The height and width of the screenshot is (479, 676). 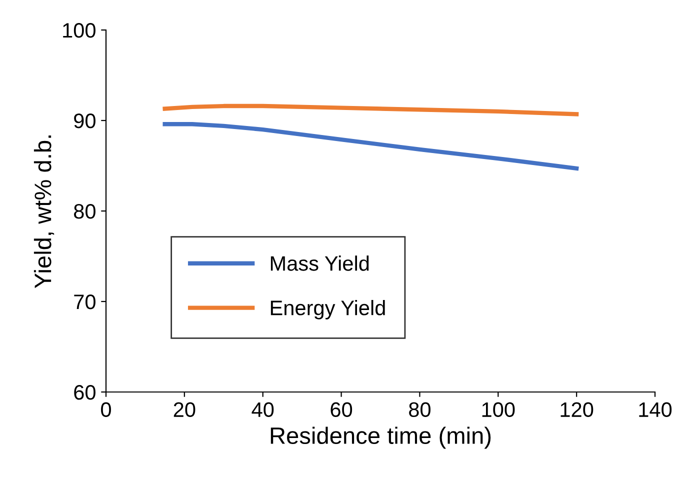 What do you see at coordinates (341, 410) in the screenshot?
I see `x-tick-label: 60` at bounding box center [341, 410].